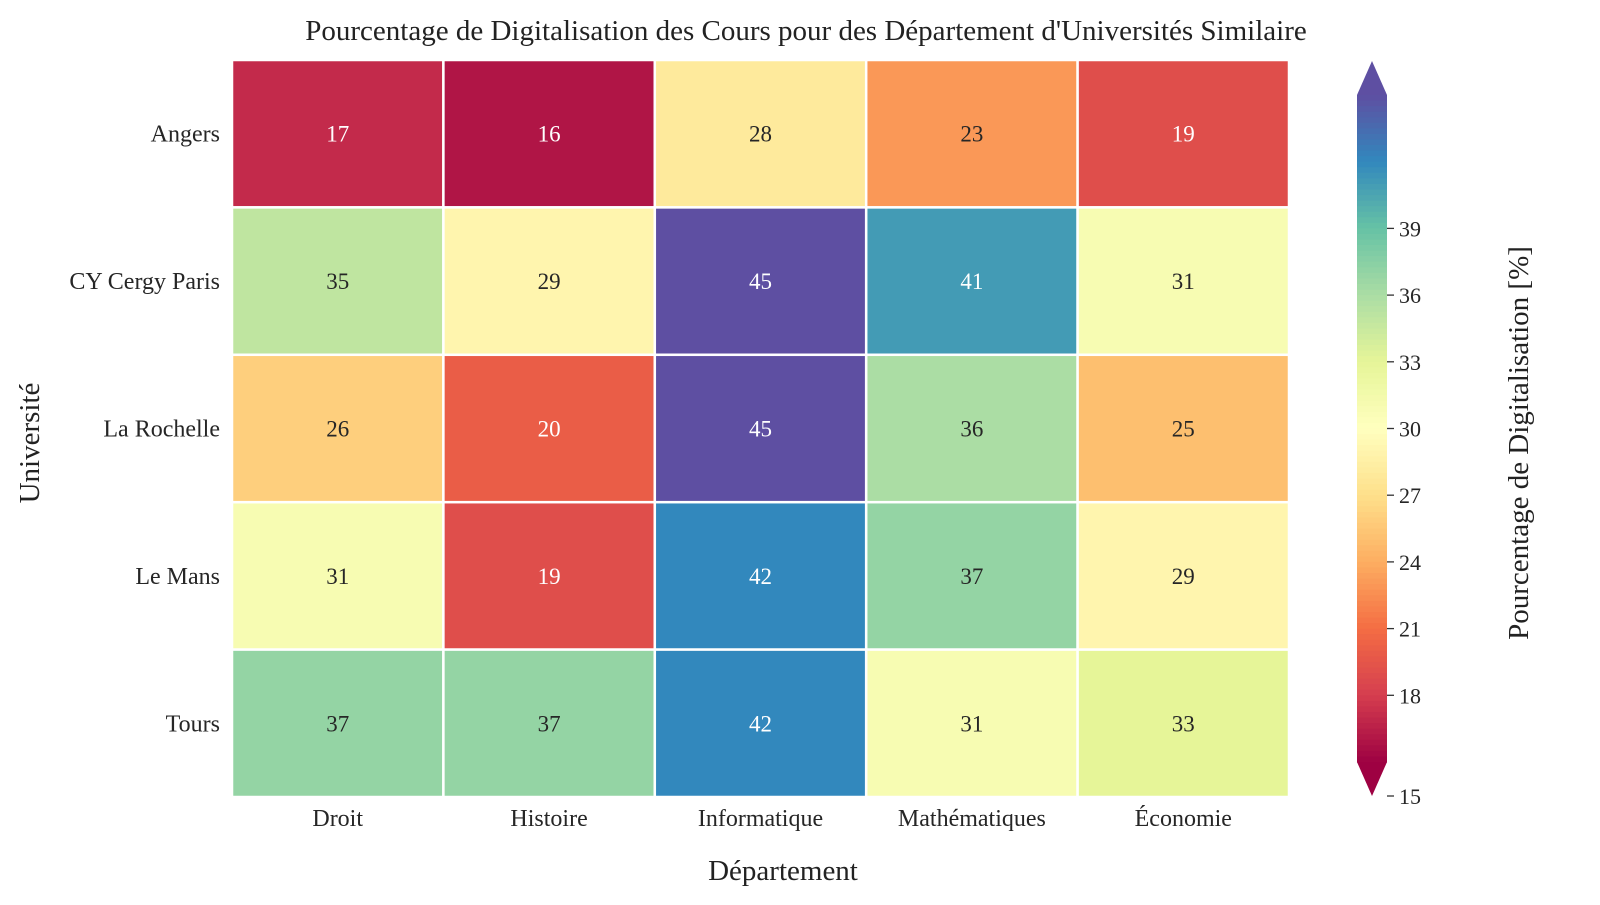  Describe the element at coordinates (972, 819) in the screenshot. I see `x-tick-label: Mathématiques` at that location.